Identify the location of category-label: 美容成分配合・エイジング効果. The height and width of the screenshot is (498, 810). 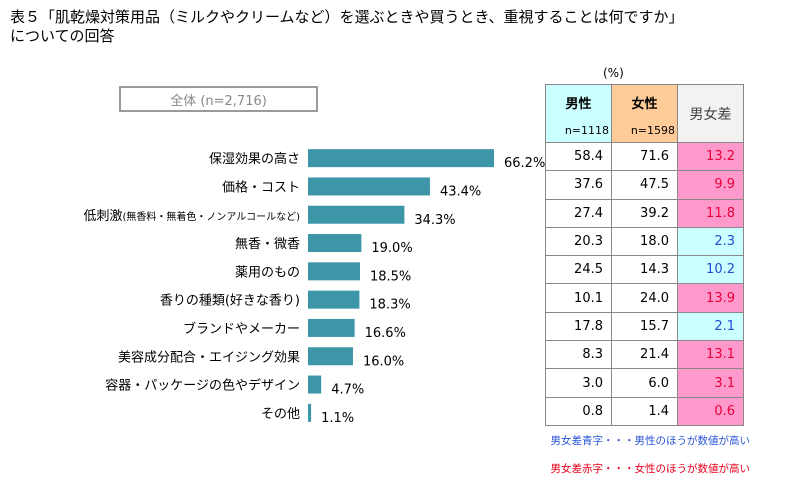
(209, 357).